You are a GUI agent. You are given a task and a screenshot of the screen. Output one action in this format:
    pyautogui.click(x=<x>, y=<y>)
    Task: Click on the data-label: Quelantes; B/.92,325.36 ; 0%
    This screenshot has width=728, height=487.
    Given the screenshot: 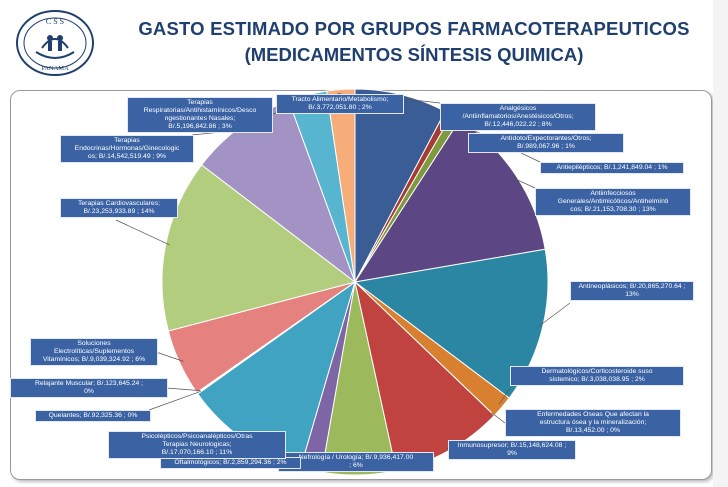 What is the action you would take?
    pyautogui.click(x=93, y=416)
    